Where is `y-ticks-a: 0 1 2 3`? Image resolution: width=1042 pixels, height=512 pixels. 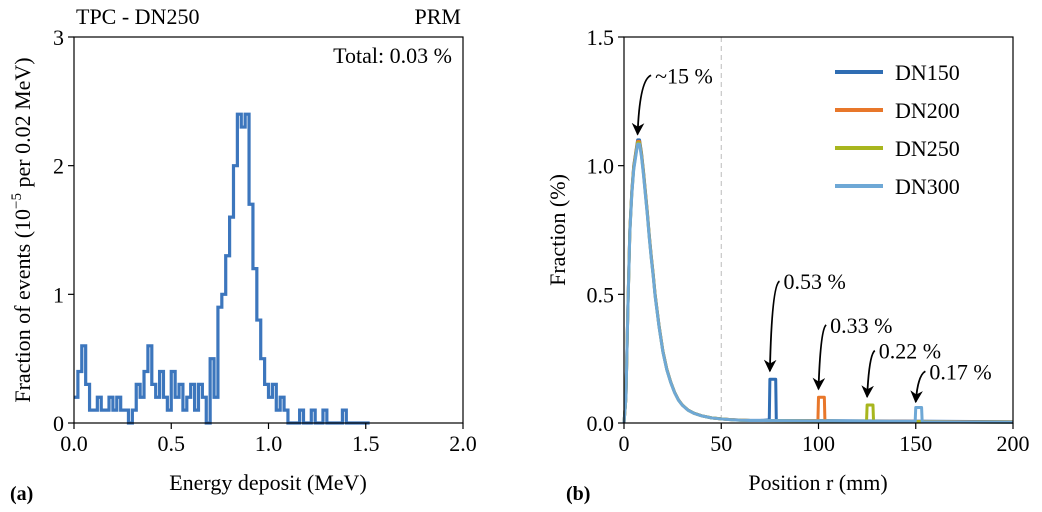 y-ticks-a: 0 1 2 3 is located at coordinates (63, 230).